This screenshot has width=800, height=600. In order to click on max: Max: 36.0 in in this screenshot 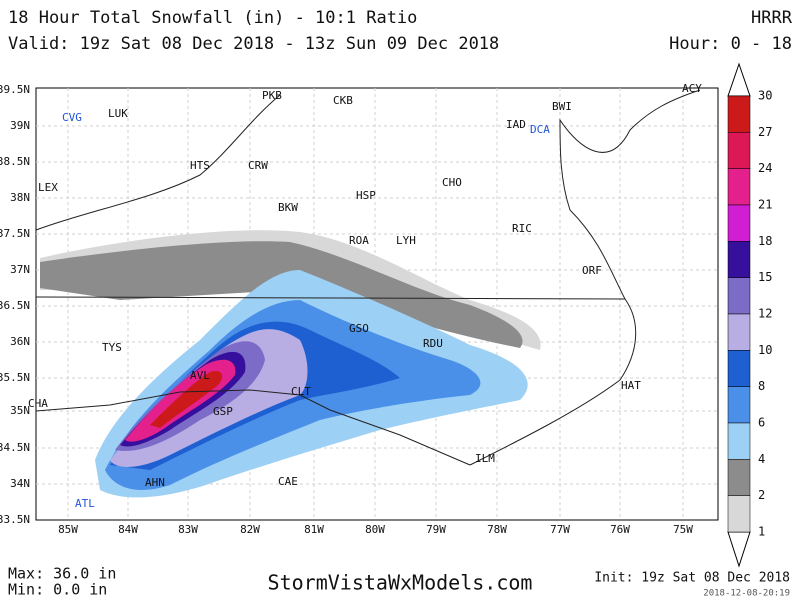, I will do `click(62, 574)`.